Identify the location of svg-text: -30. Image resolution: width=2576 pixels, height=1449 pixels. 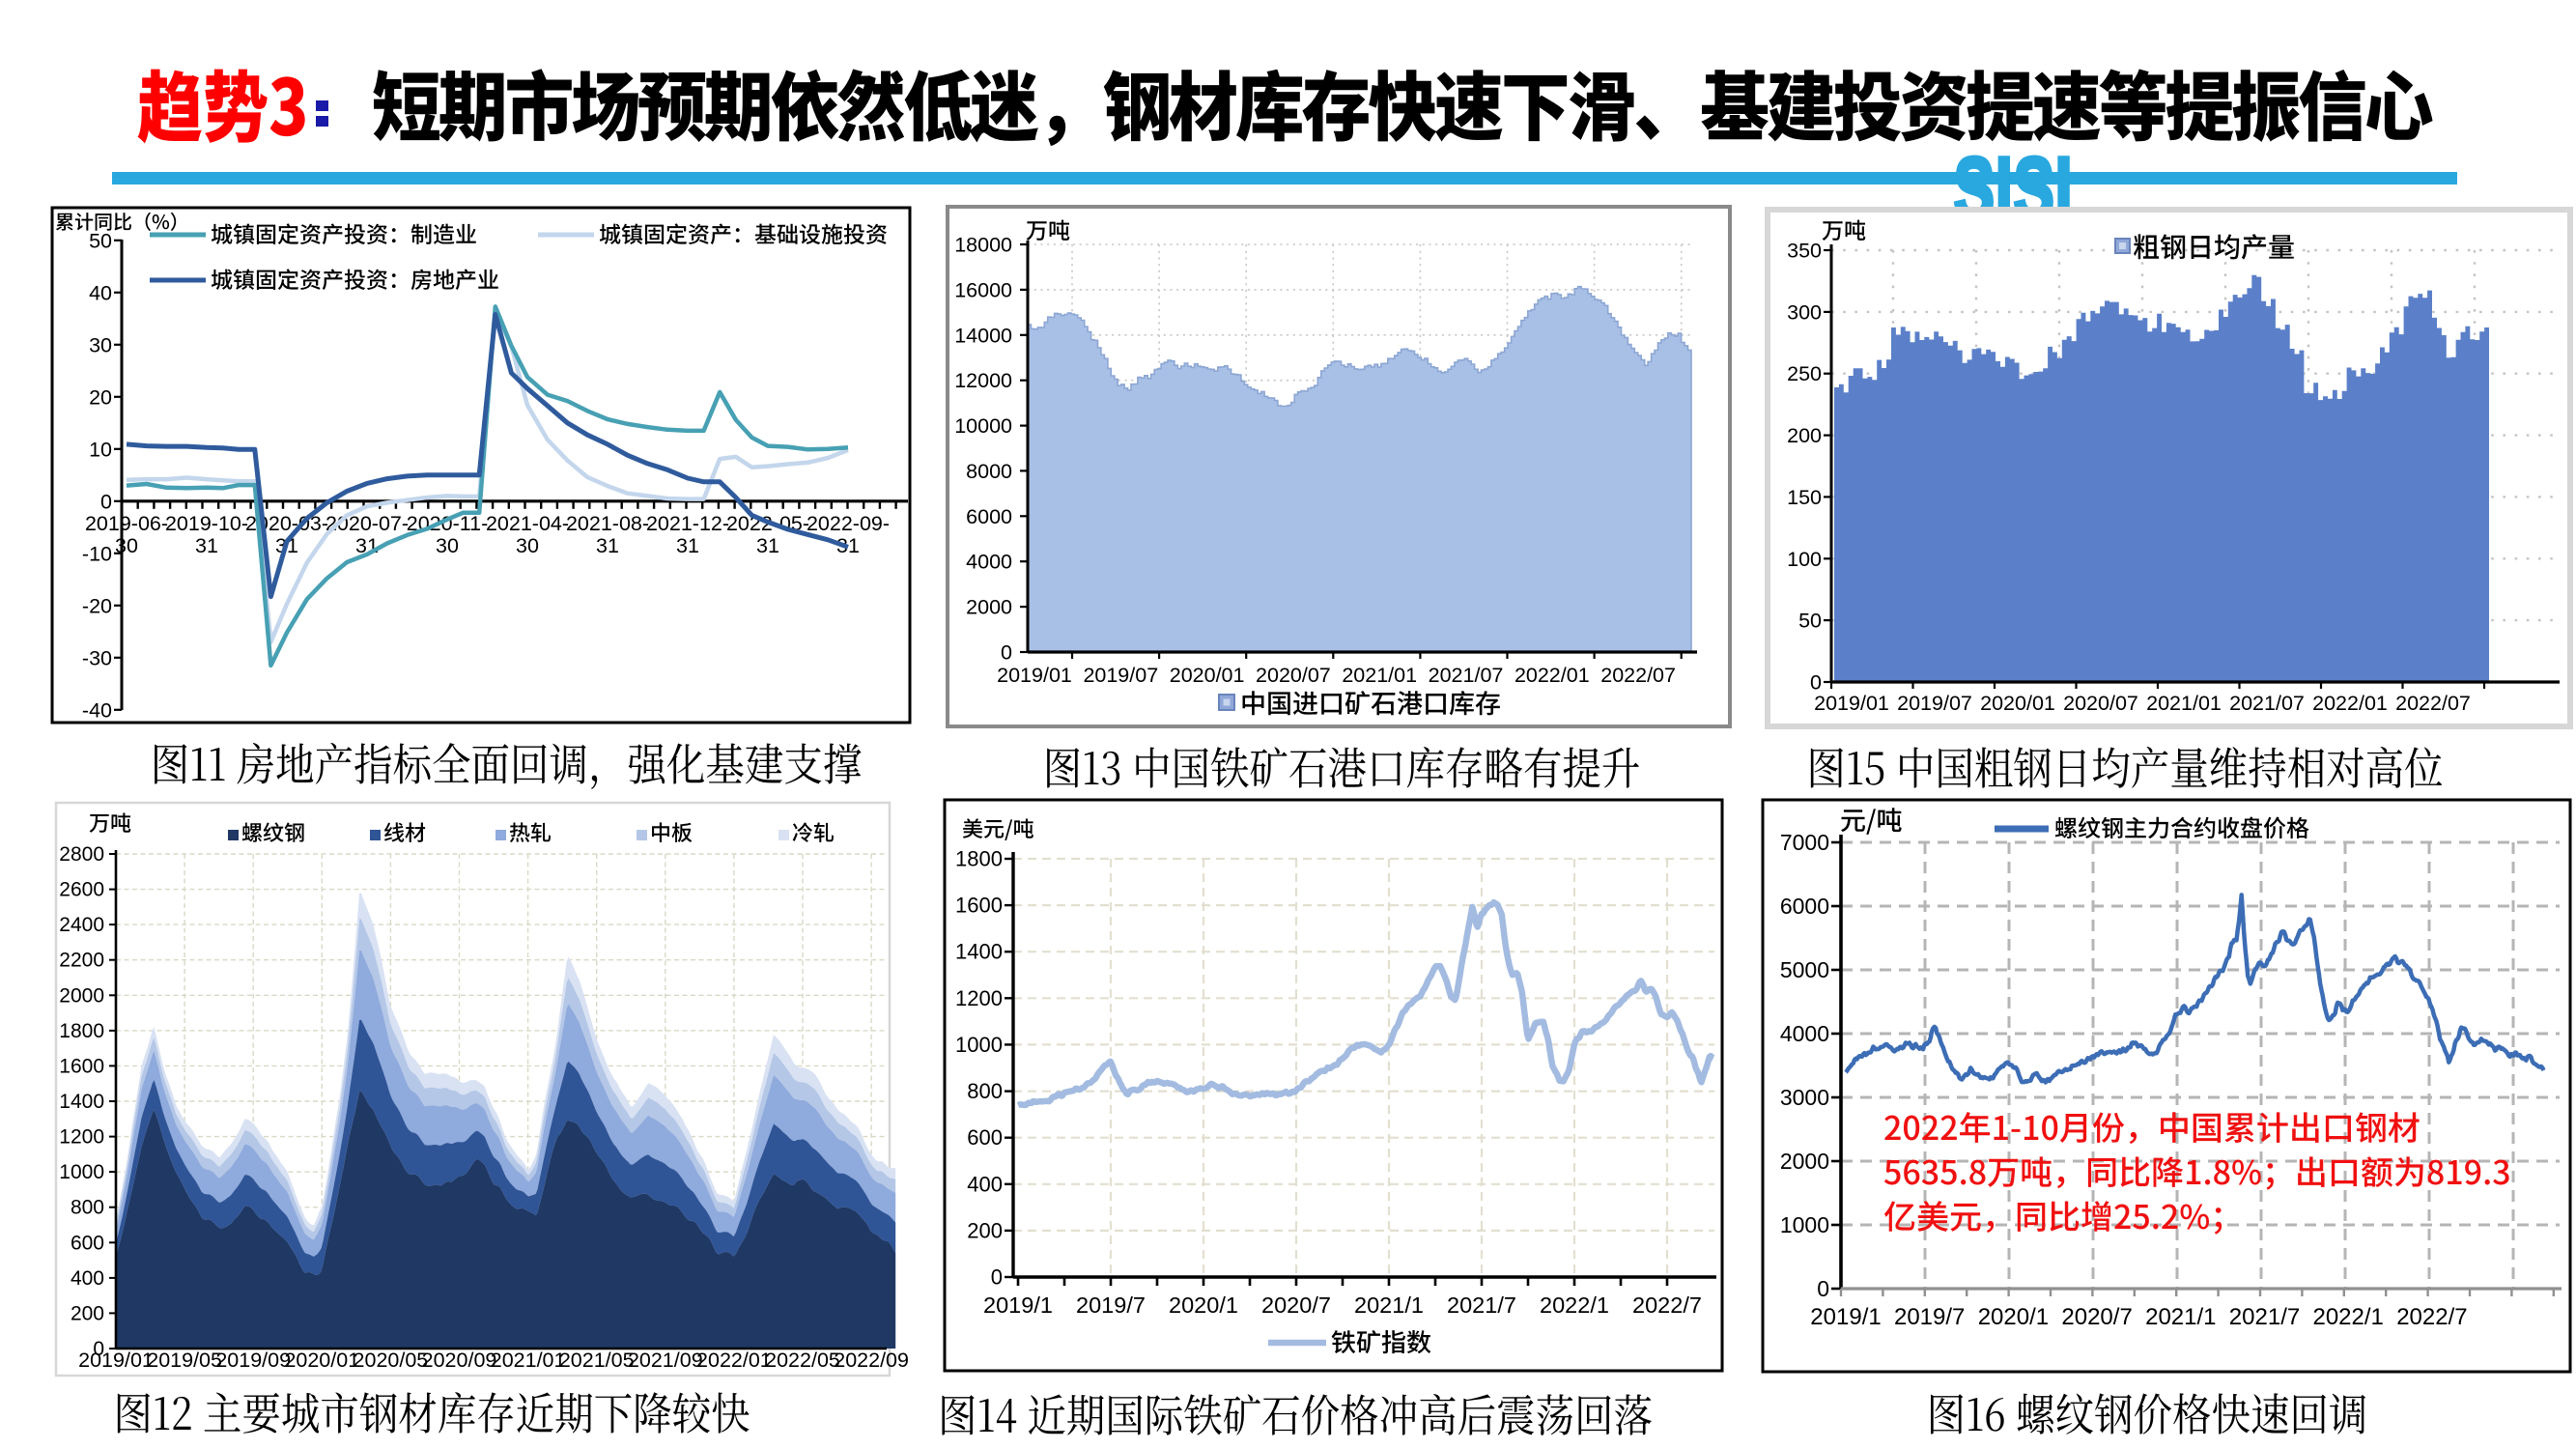
(97, 657).